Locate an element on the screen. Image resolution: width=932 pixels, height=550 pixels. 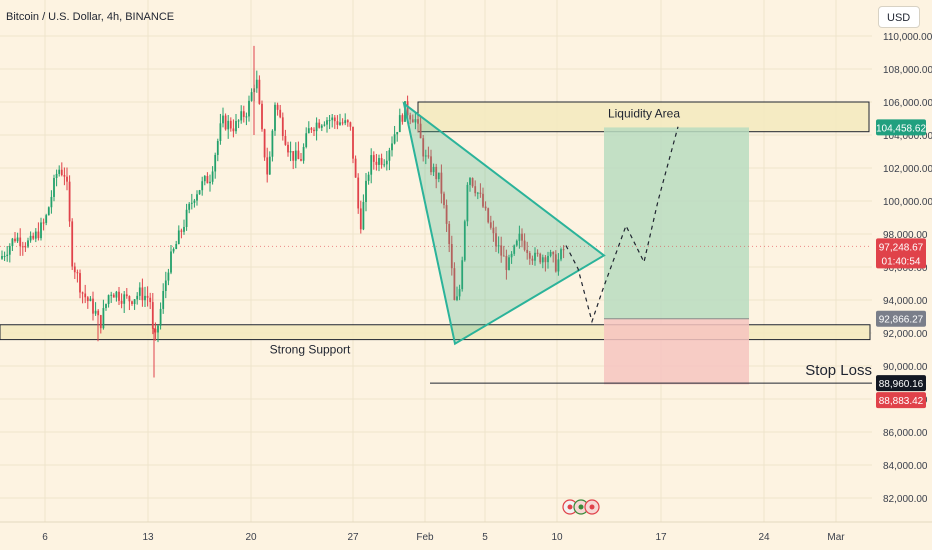
currency-button: USD is located at coordinates (899, 17).